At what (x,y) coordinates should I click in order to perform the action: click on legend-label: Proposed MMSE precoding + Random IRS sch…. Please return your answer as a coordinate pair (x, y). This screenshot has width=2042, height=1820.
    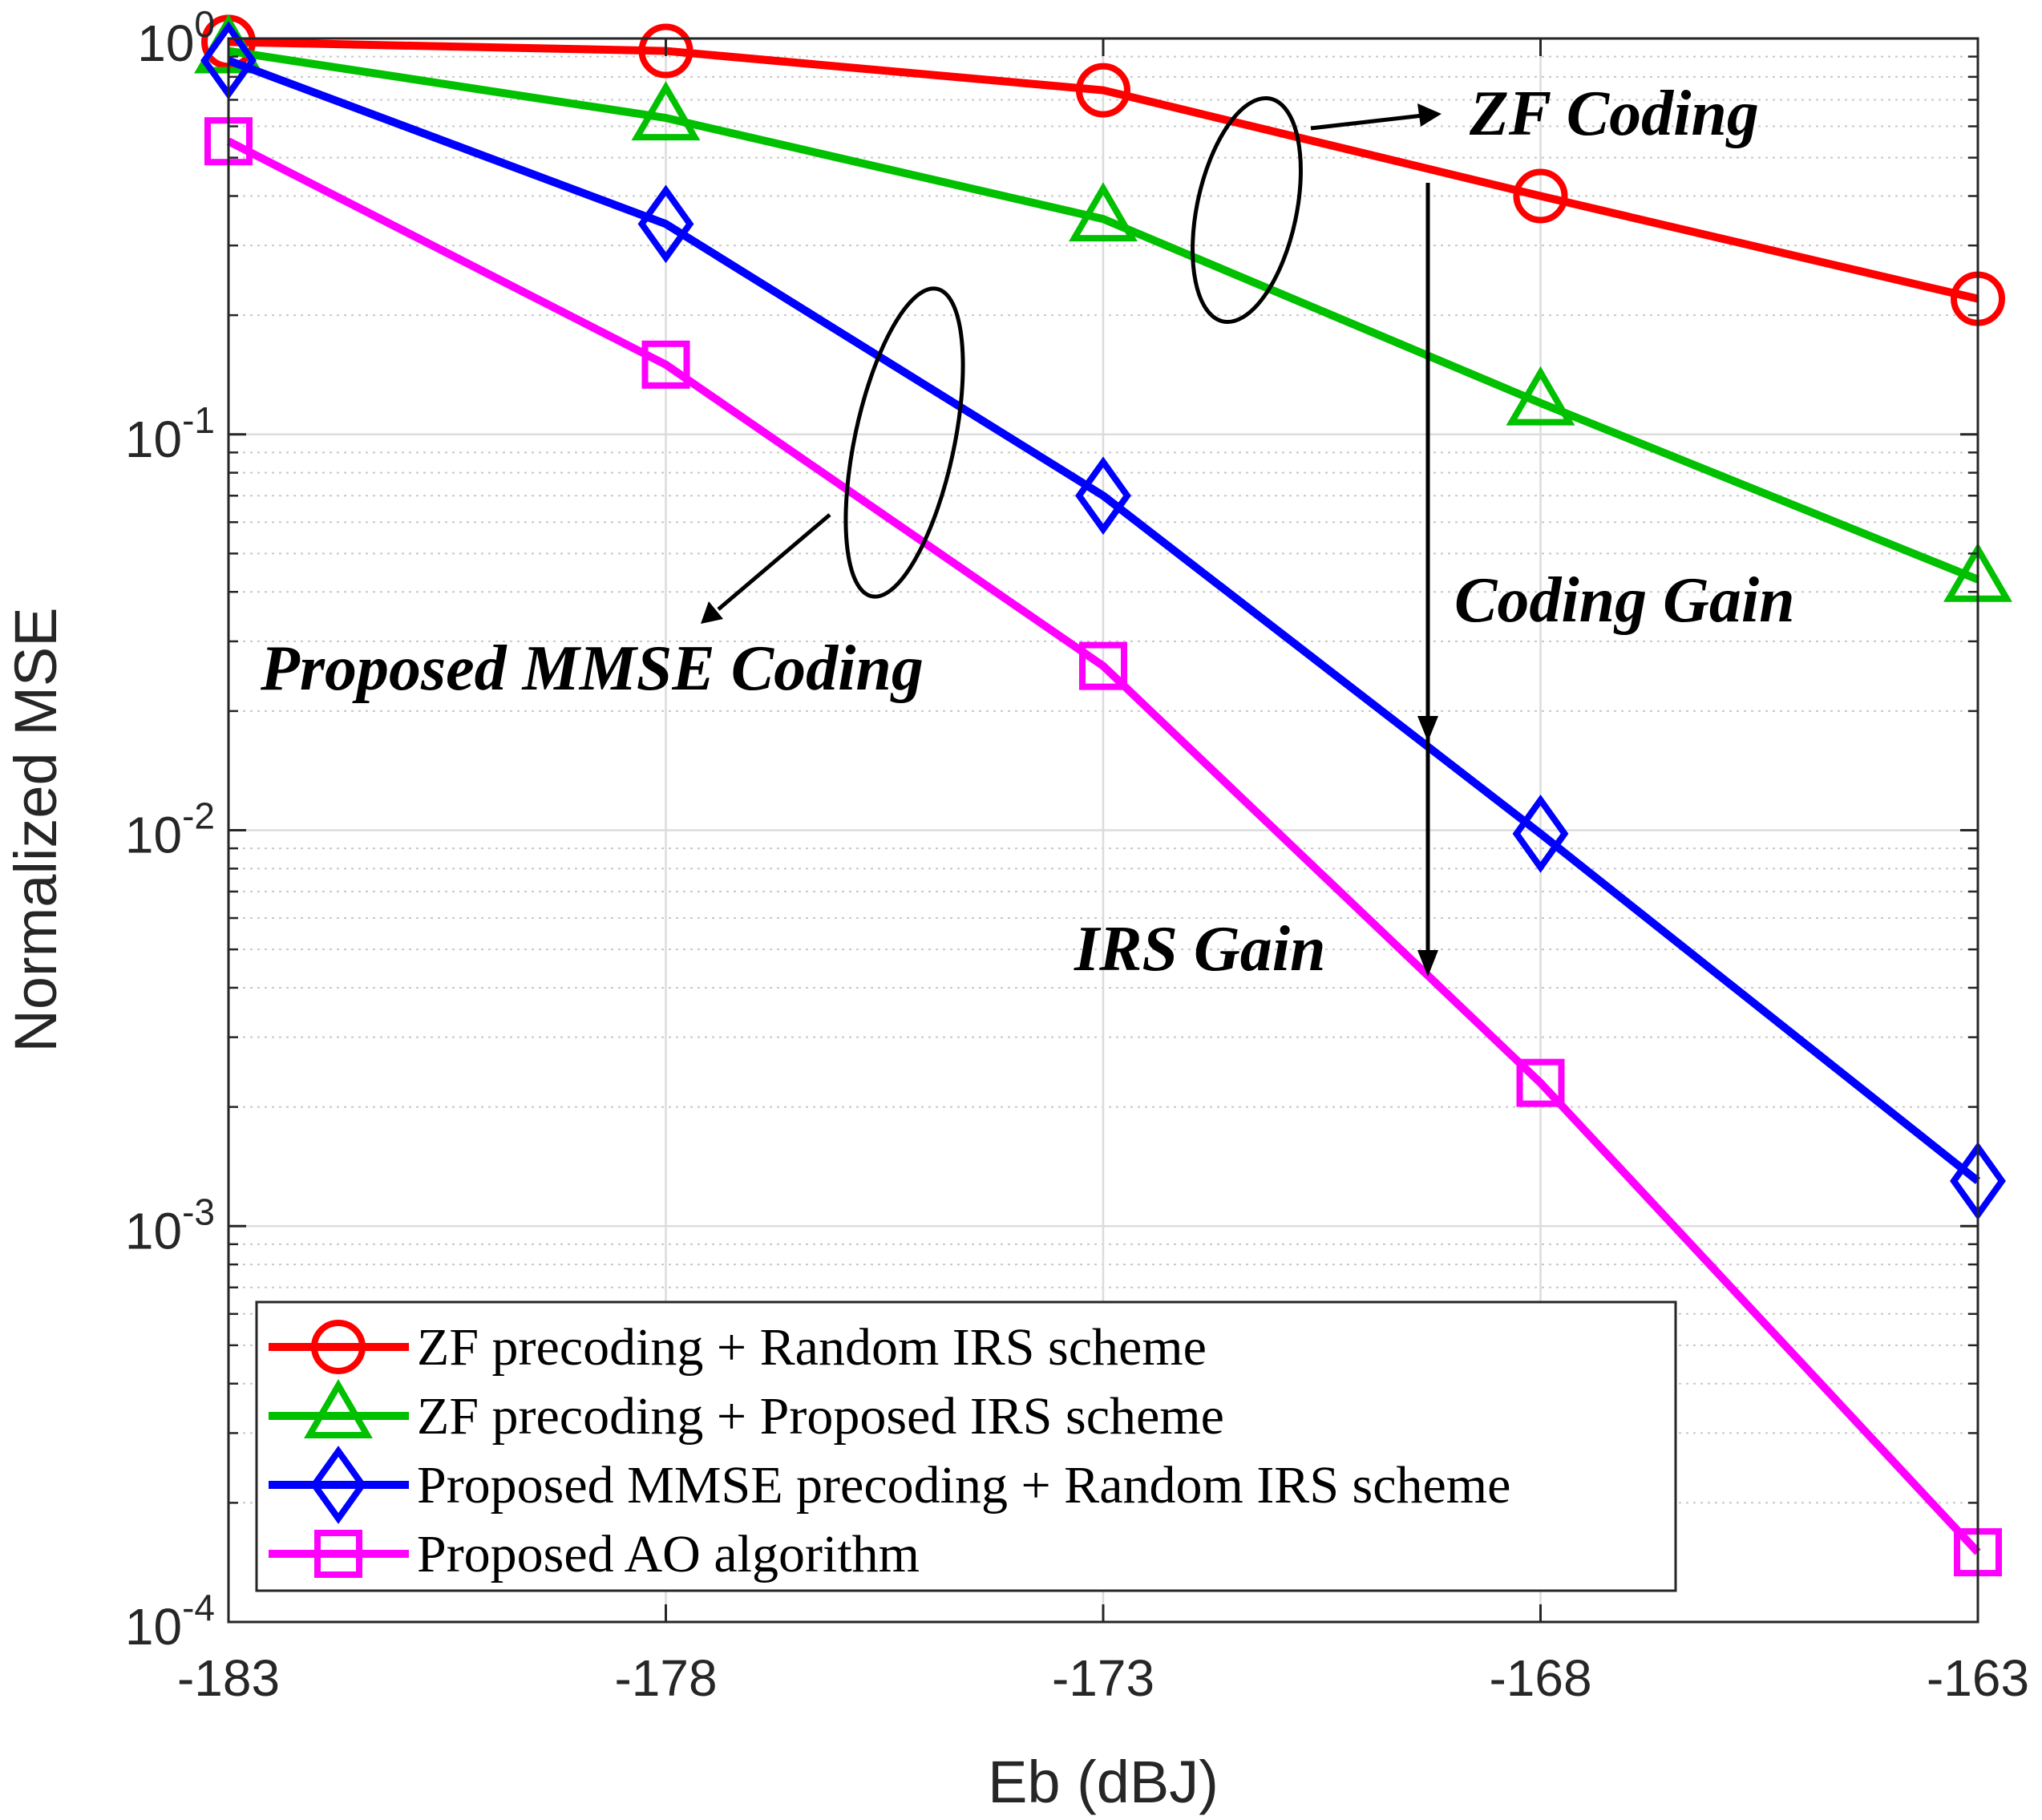
    Looking at the image, I should click on (963, 1485).